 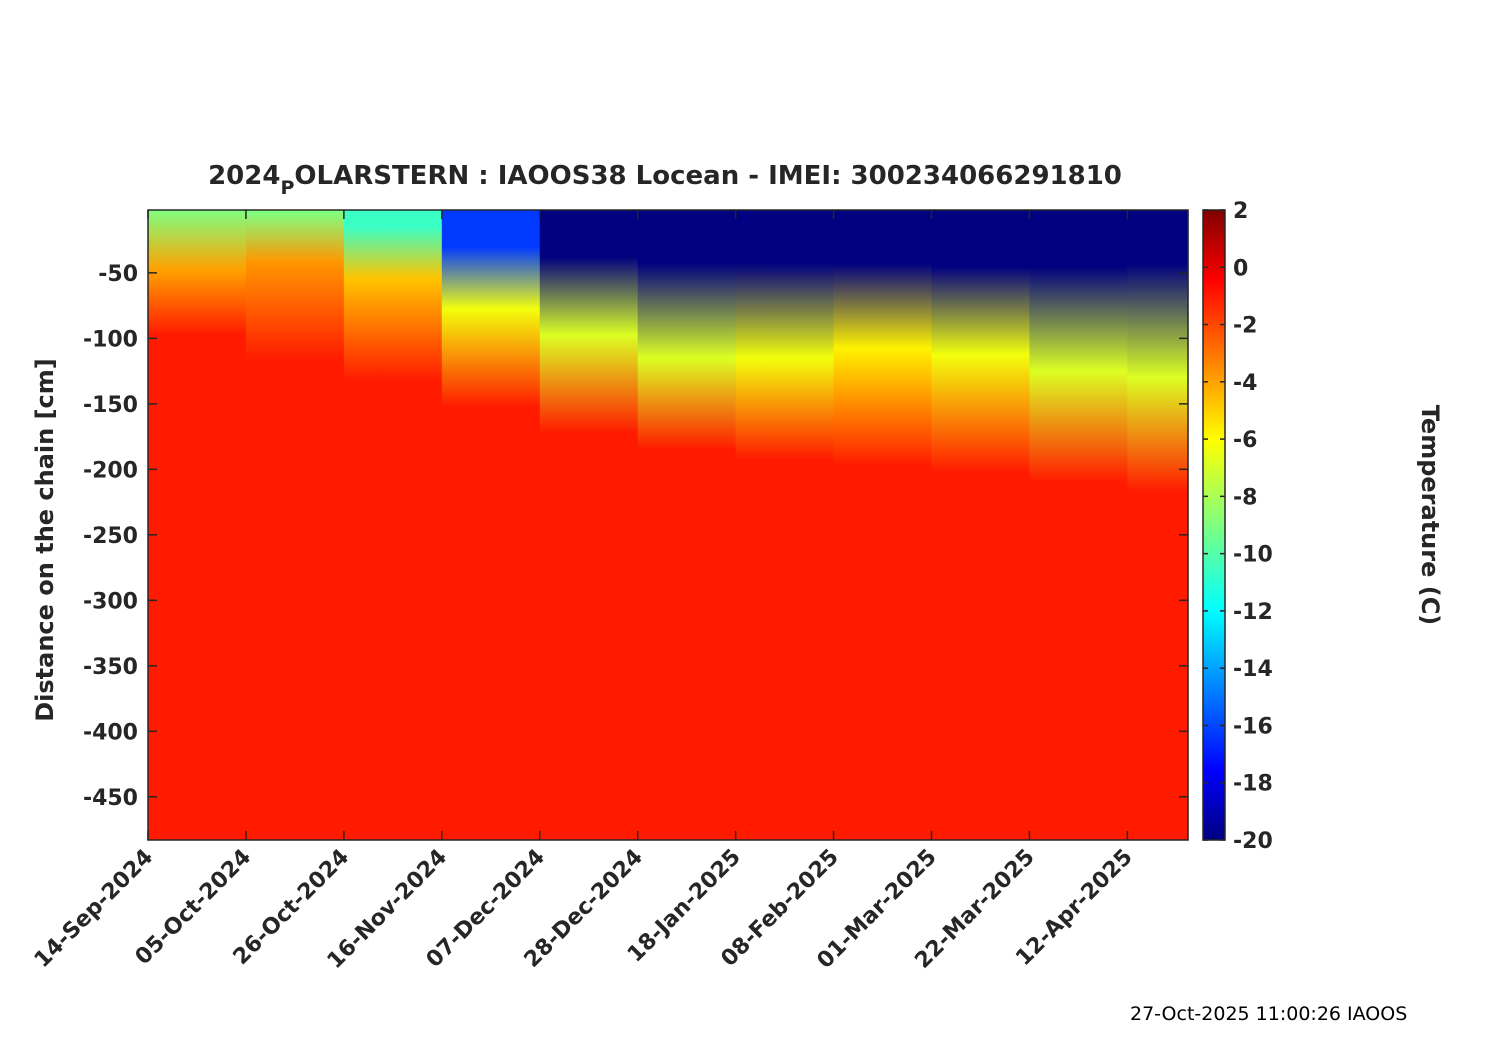 What do you see at coordinates (1269, 1014) in the screenshot?
I see `footer-timestamp: 27-Oct-2025 11:00:26 IAOOS` at bounding box center [1269, 1014].